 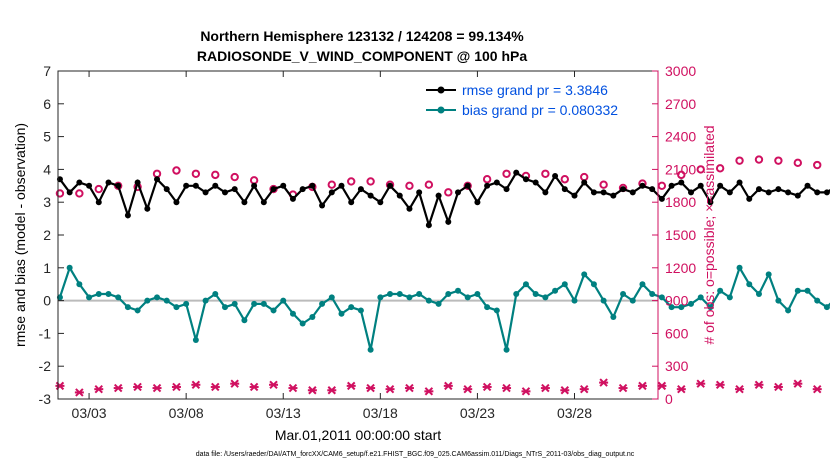 I want to click on y-tick-label: -1, so click(x=45, y=333).